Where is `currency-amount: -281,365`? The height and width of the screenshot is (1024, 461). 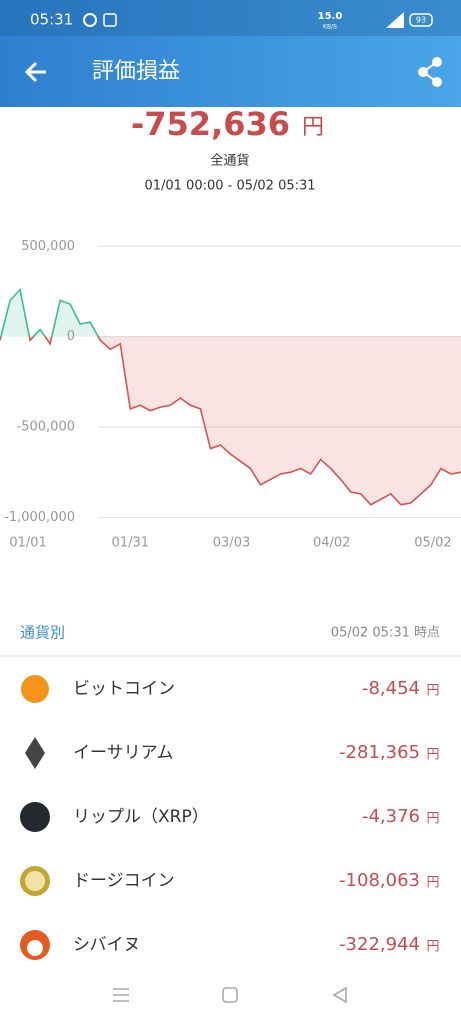
currency-amount: -281,365 is located at coordinates (379, 752).